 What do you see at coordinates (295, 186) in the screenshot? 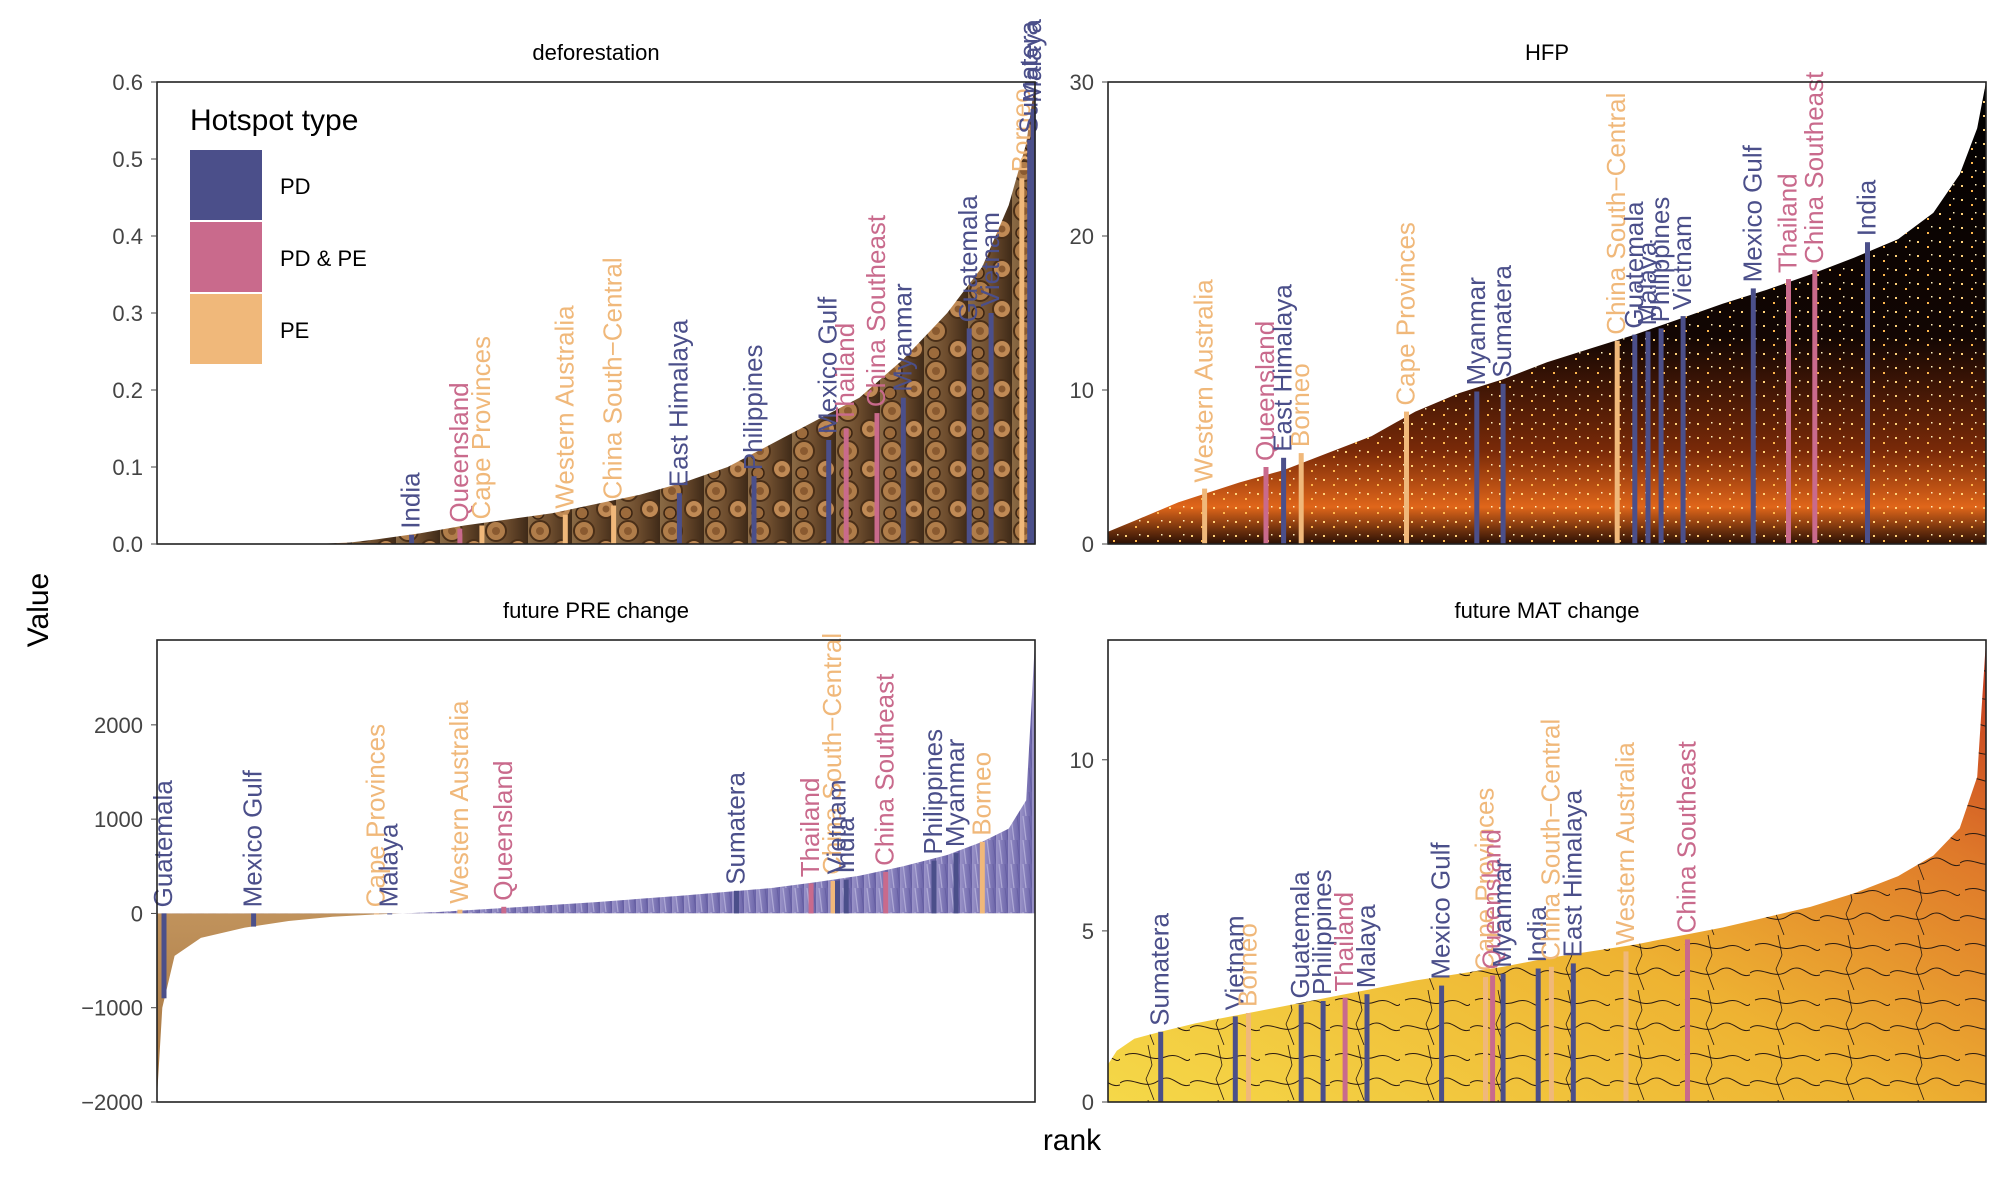
I see `legend-label-pd: PD` at bounding box center [295, 186].